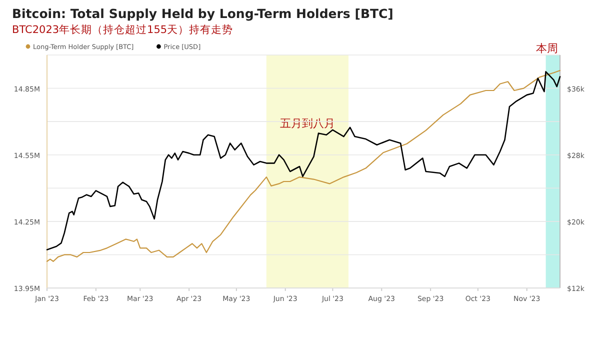 The image size is (600, 338). What do you see at coordinates (203, 13) in the screenshot?
I see `chart-title: Bitcoin: Total Supply Held by Long-Term Holders [BTC]` at bounding box center [203, 13].